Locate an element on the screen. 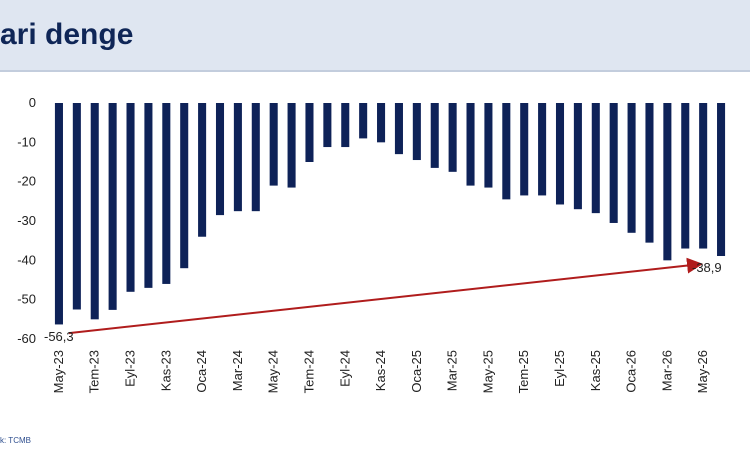 The image size is (750, 450). y-tick-label: -40 is located at coordinates (26, 259).